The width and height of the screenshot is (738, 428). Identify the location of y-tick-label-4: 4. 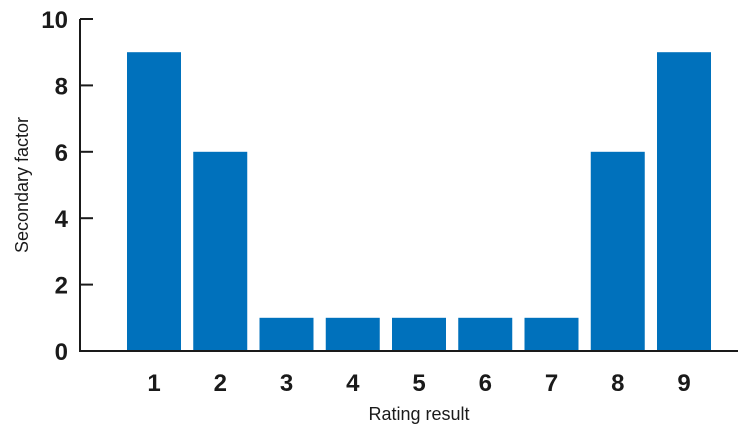
(62, 219).